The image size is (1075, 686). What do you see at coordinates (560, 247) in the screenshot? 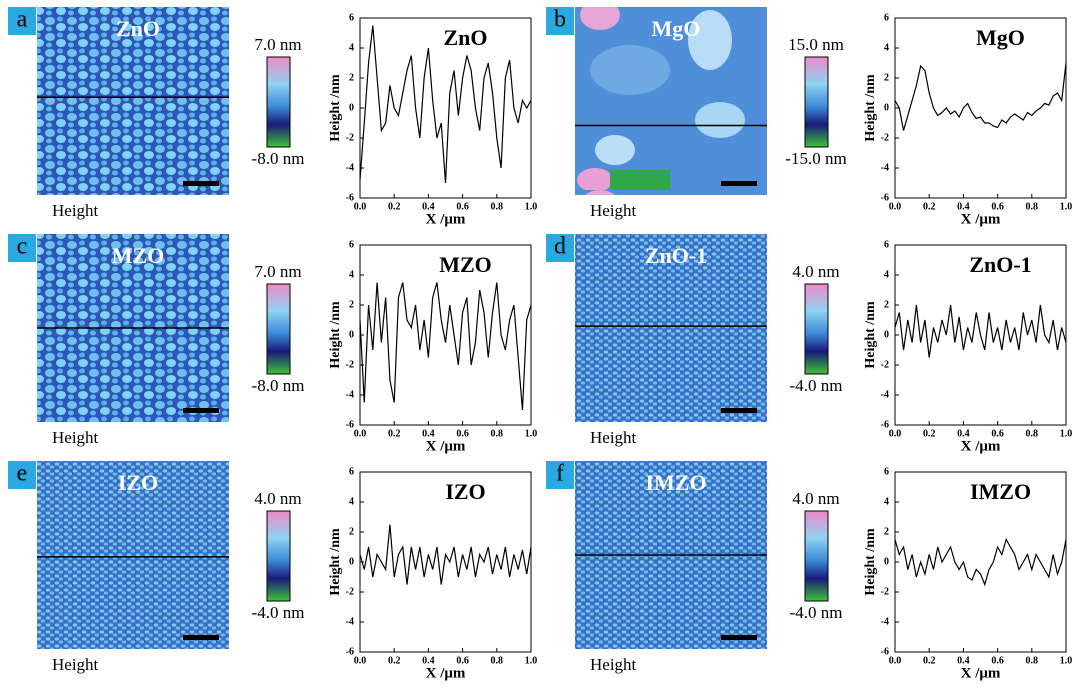
I see `panel-letter: d` at bounding box center [560, 247].